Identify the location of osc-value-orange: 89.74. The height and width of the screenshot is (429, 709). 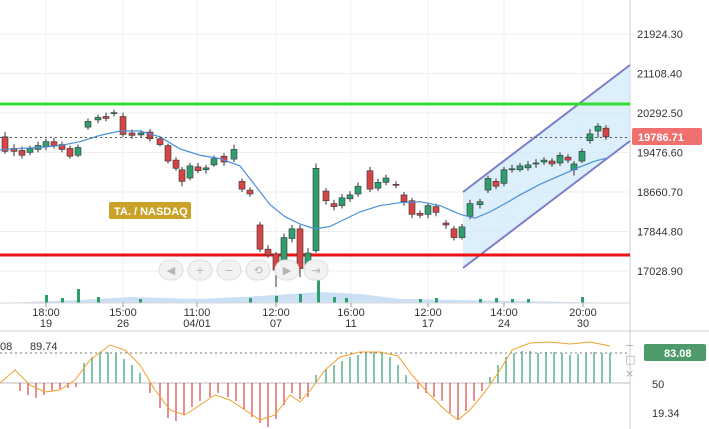
(44, 347).